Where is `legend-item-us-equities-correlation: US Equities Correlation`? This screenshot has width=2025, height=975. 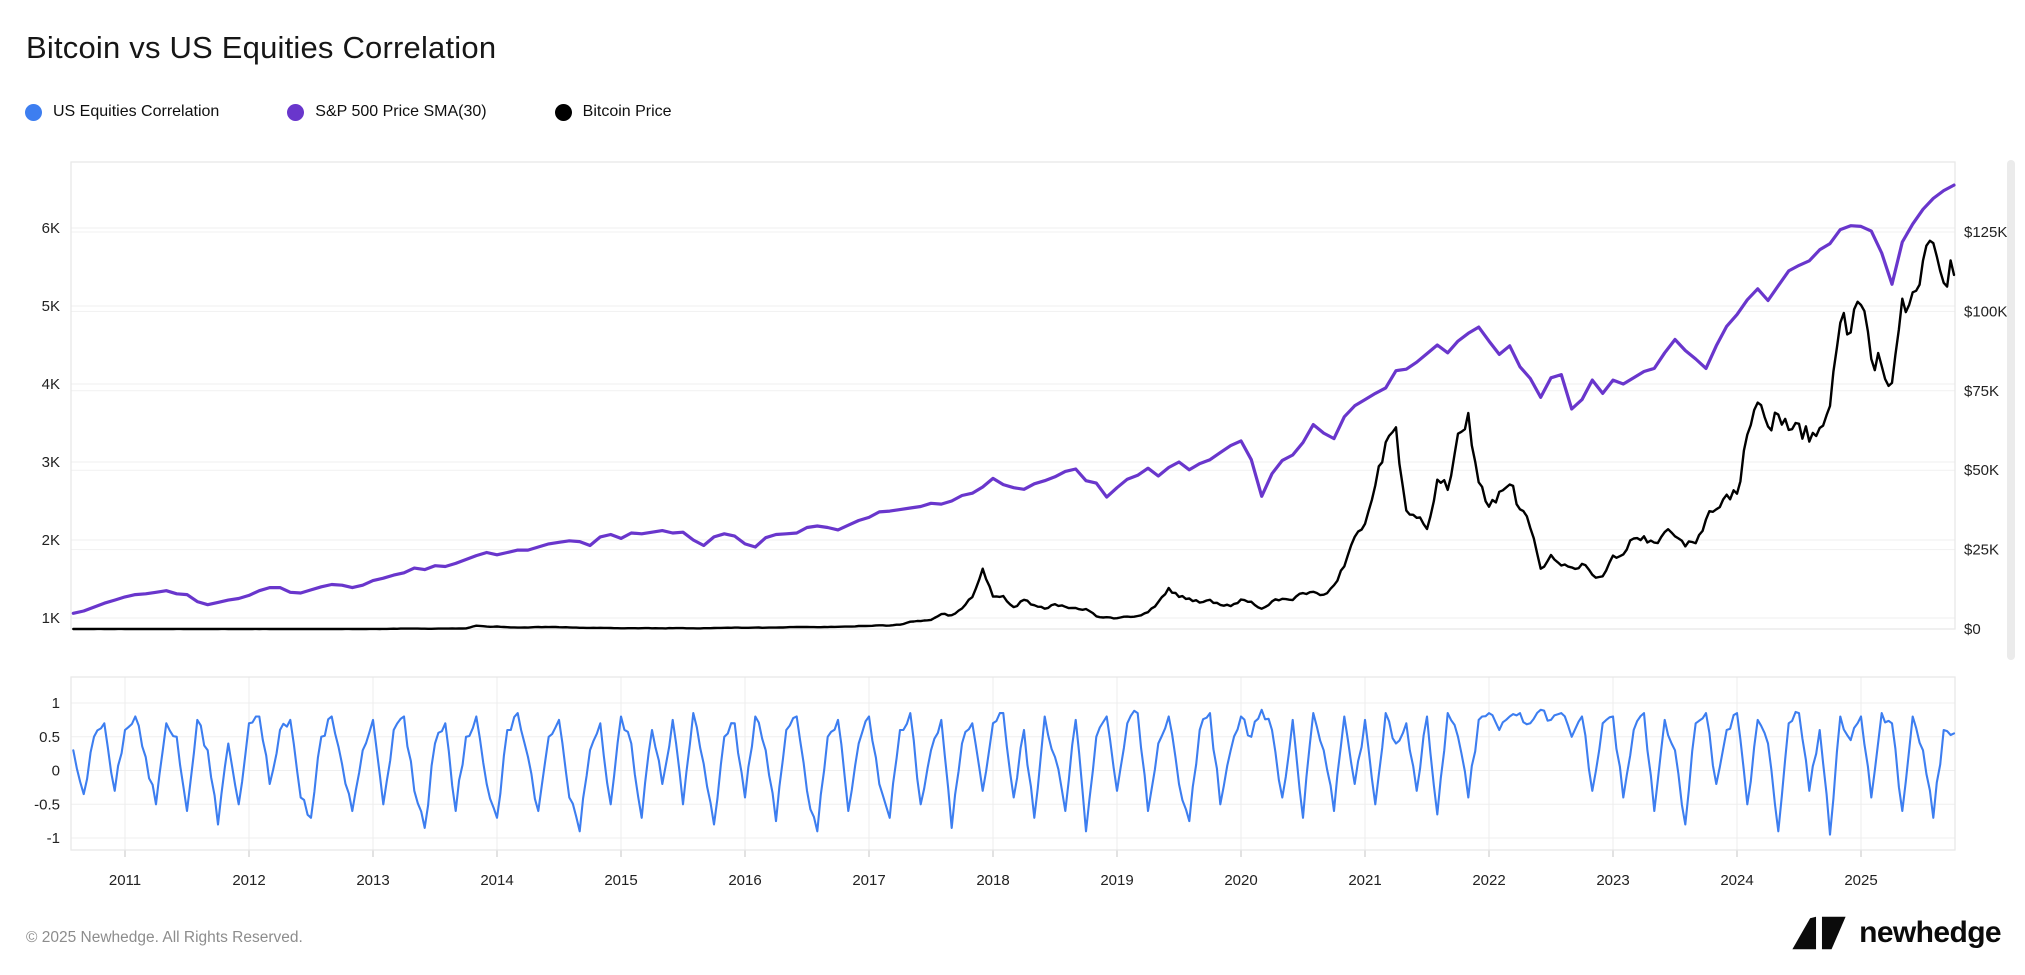 legend-item-us-equities-correlation: US Equities Correlation is located at coordinates (122, 112).